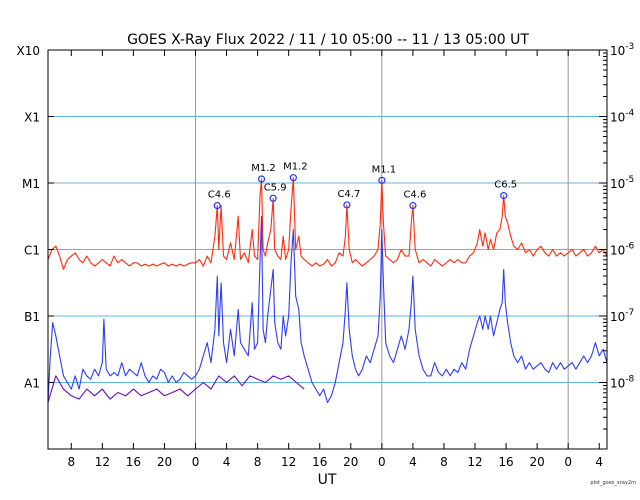 The image size is (640, 500). Describe the element at coordinates (35, 217) in the screenshot. I see `left-class-axis: A1 B1 C1 M1 X1 X10` at that location.